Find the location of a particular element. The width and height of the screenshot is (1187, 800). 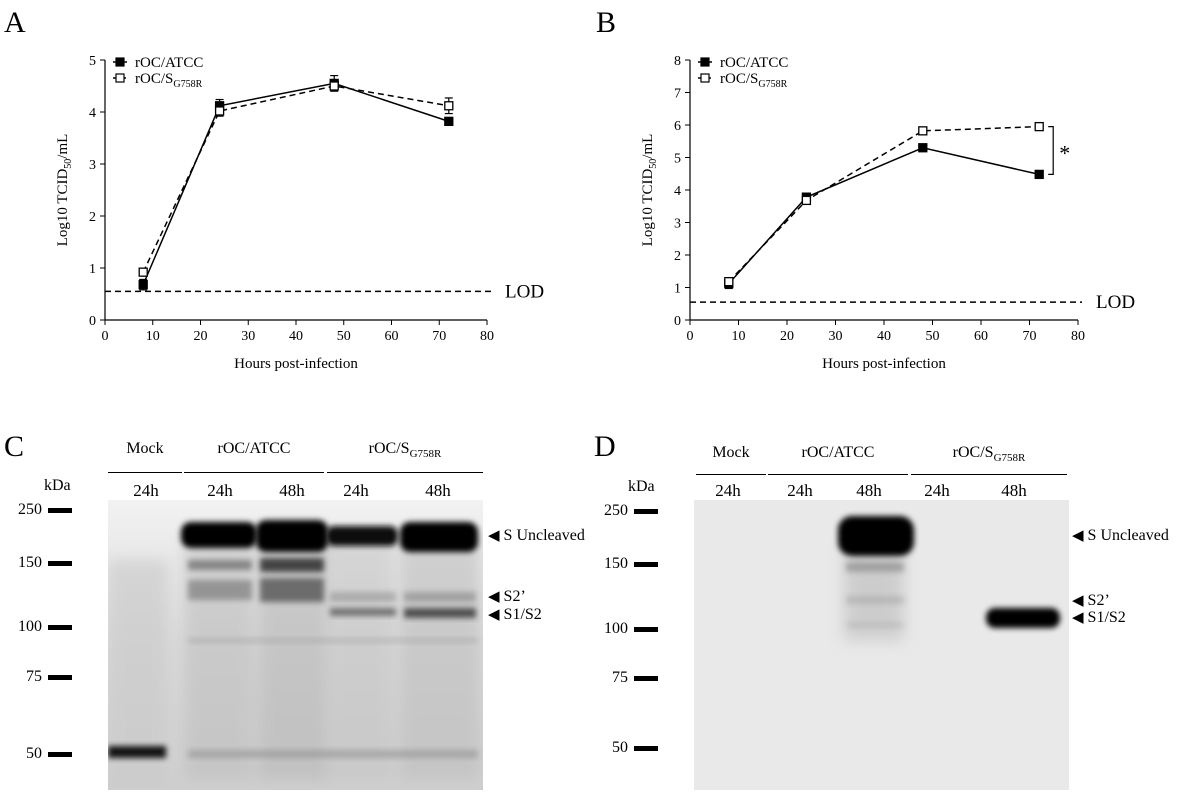

significance-star: * is located at coordinates (1064, 153).